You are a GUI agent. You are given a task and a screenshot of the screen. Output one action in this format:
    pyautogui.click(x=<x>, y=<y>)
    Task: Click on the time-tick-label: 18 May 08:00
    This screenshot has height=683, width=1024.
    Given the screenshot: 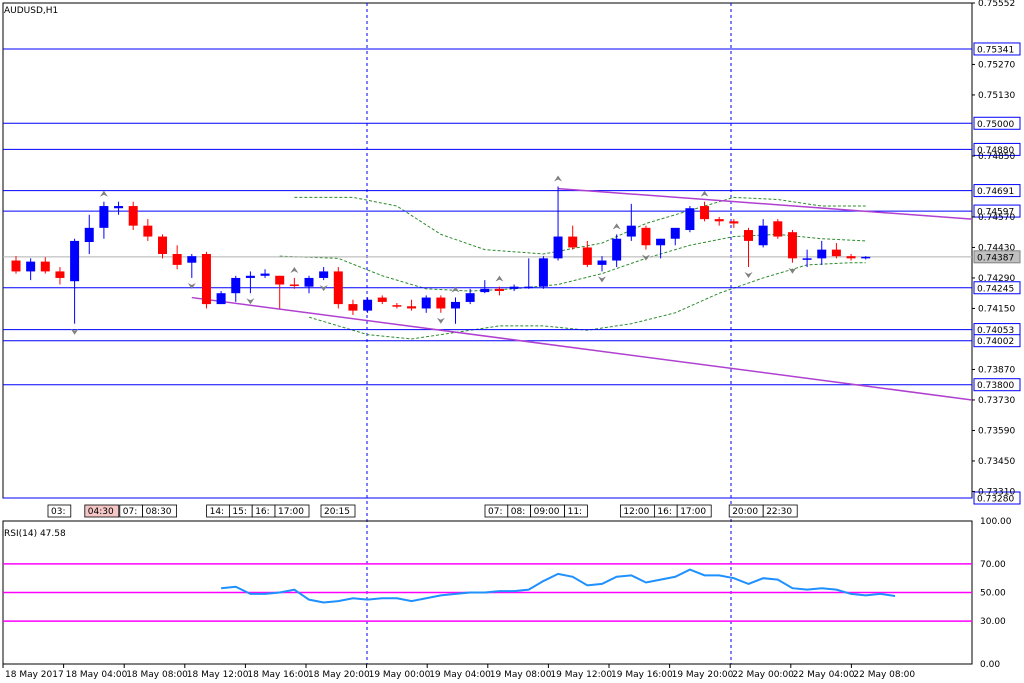 What is the action you would take?
    pyautogui.click(x=157, y=675)
    